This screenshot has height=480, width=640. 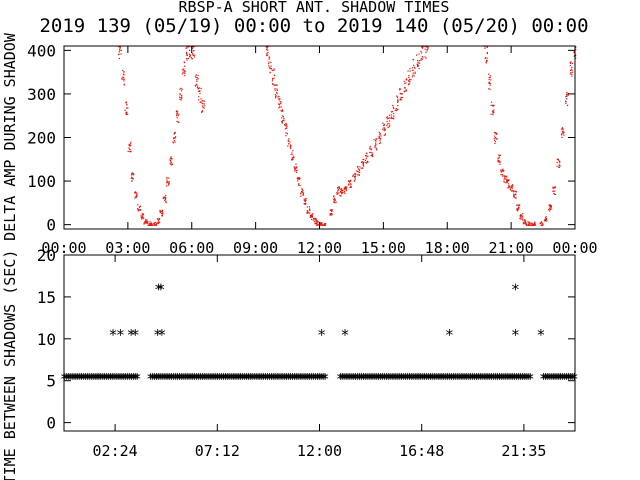 I want to click on data-point-marker: *, so click(x=120, y=335).